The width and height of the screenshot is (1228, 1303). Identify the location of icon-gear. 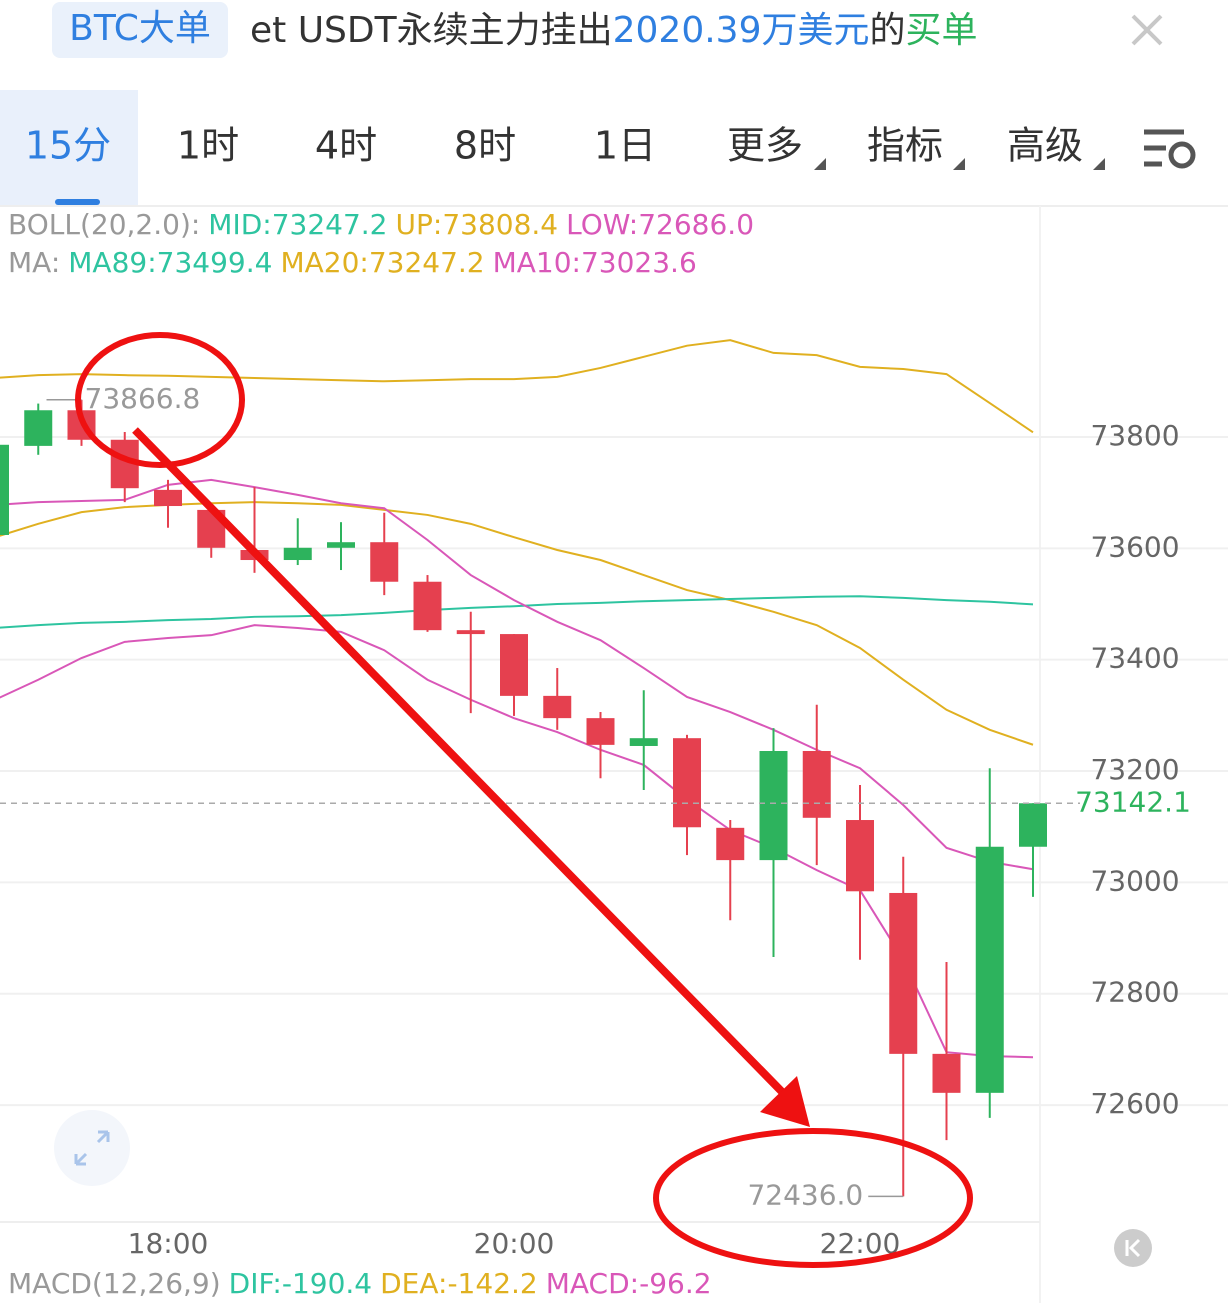
(1182, 155).